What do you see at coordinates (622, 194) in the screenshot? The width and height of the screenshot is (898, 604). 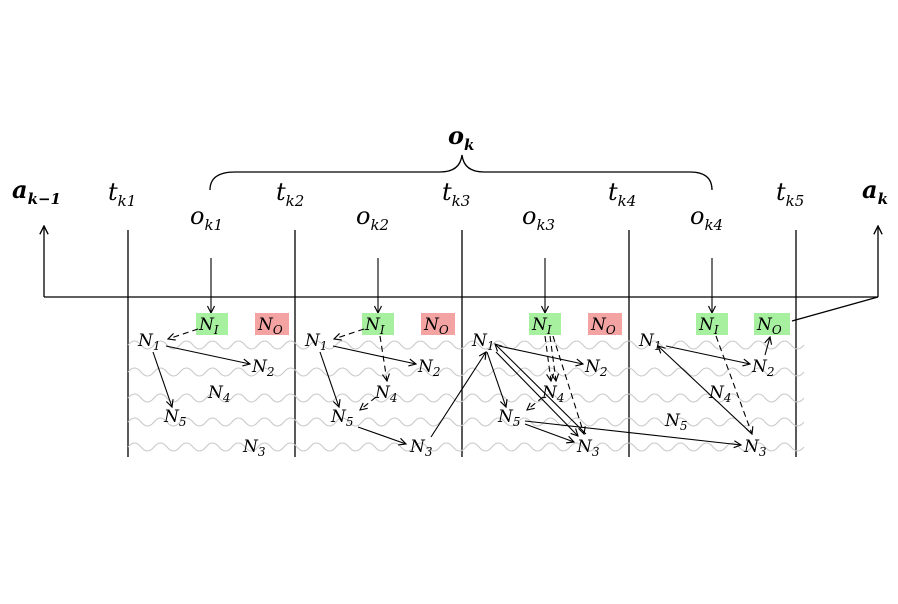 I see `time-label-4: tk4` at bounding box center [622, 194].